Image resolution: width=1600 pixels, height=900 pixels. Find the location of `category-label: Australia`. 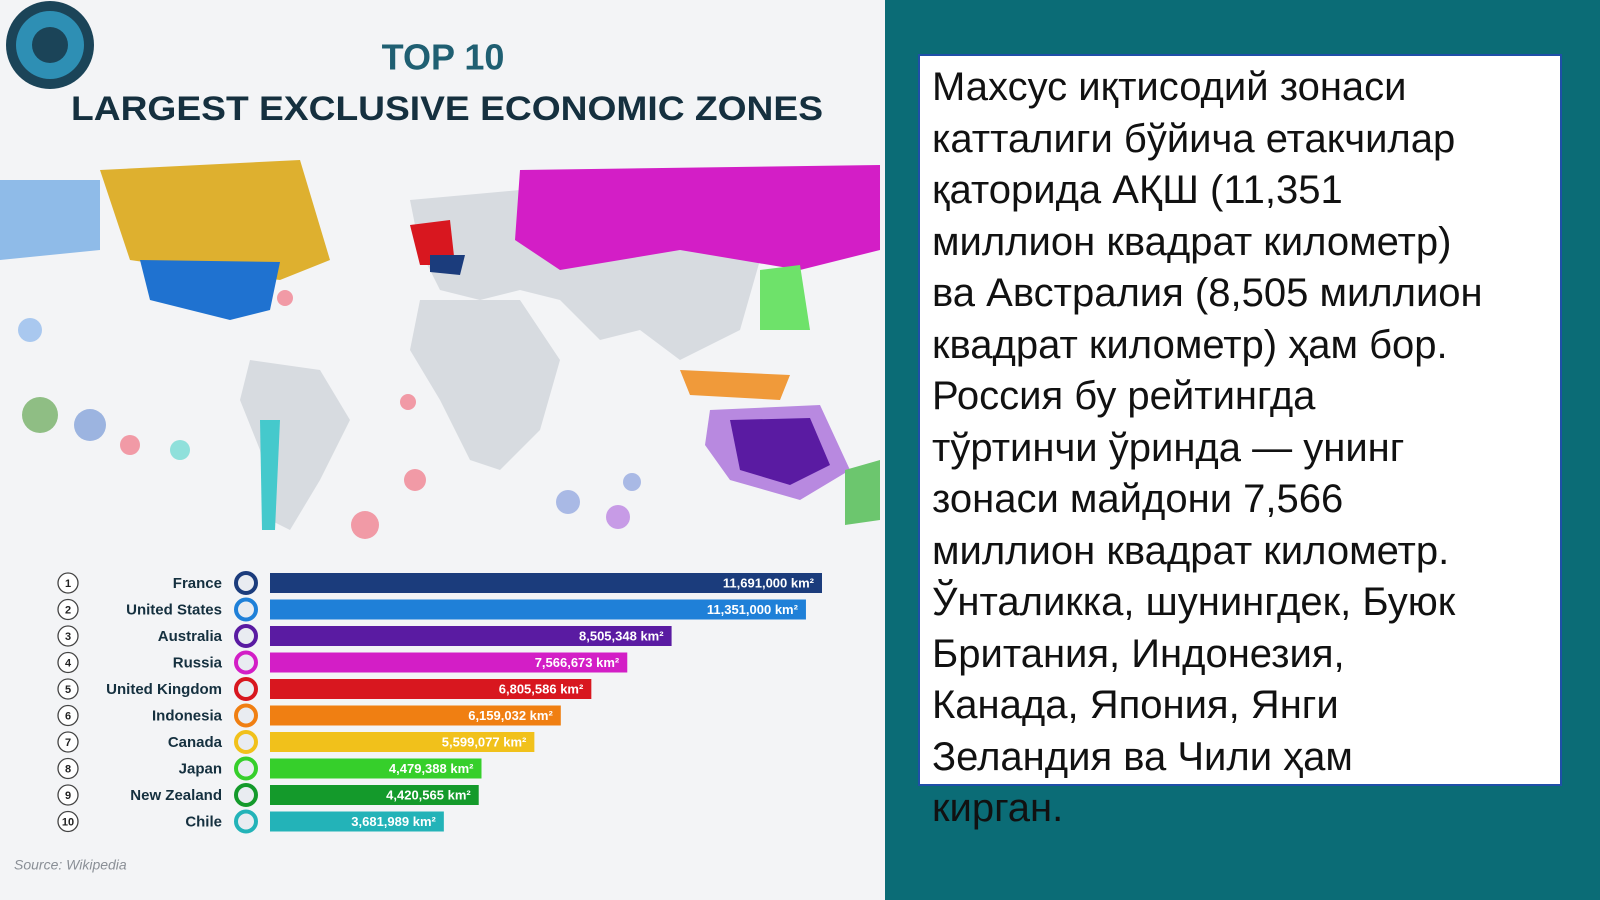

category-label: Australia is located at coordinates (190, 636).